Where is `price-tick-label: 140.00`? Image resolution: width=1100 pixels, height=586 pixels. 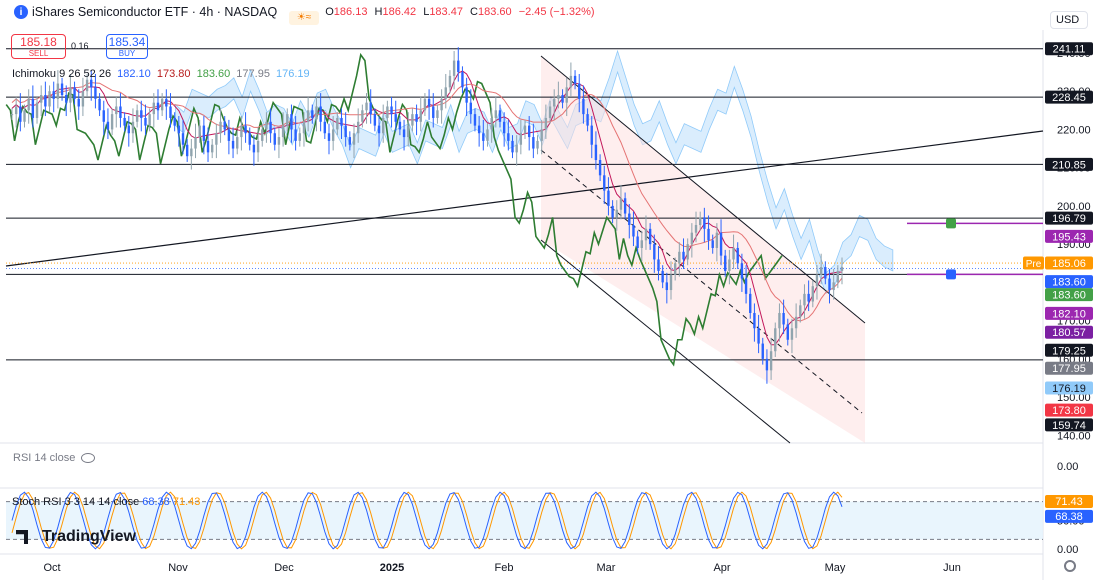 price-tick-label: 140.00 is located at coordinates (1074, 436).